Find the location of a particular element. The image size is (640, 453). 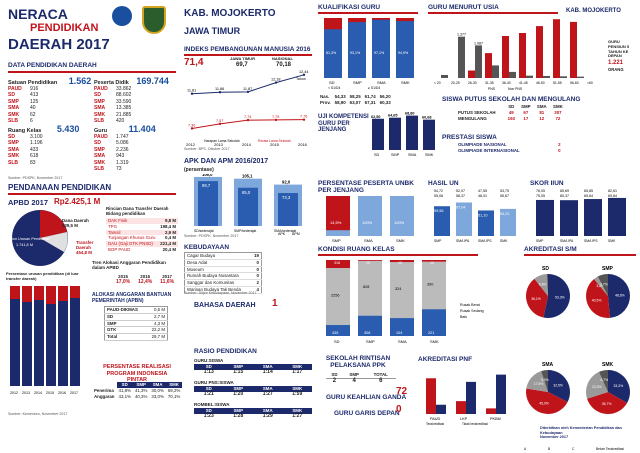

guru-row: SD 5.086 is located at coordinates (136, 143).